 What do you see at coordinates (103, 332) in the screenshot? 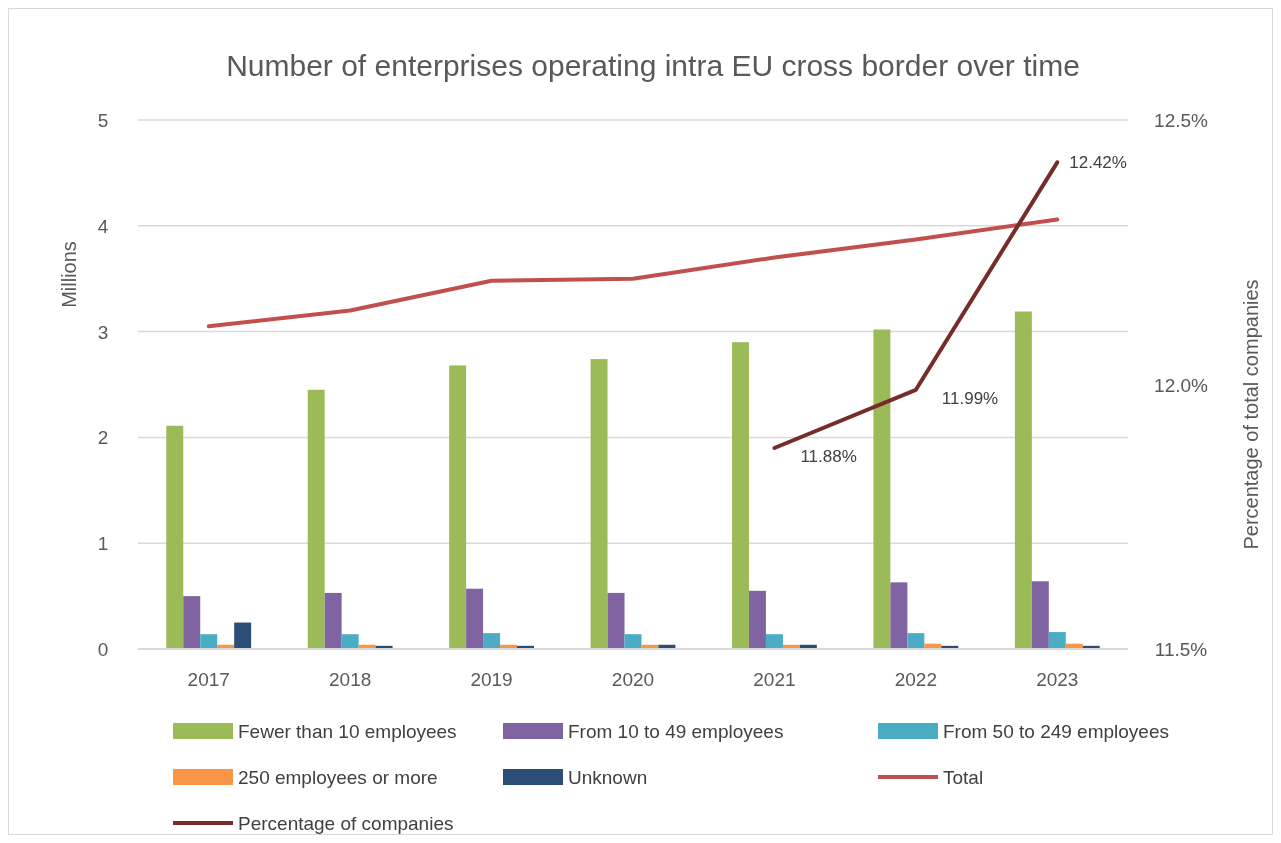
I see `y-tick-label: 3` at bounding box center [103, 332].